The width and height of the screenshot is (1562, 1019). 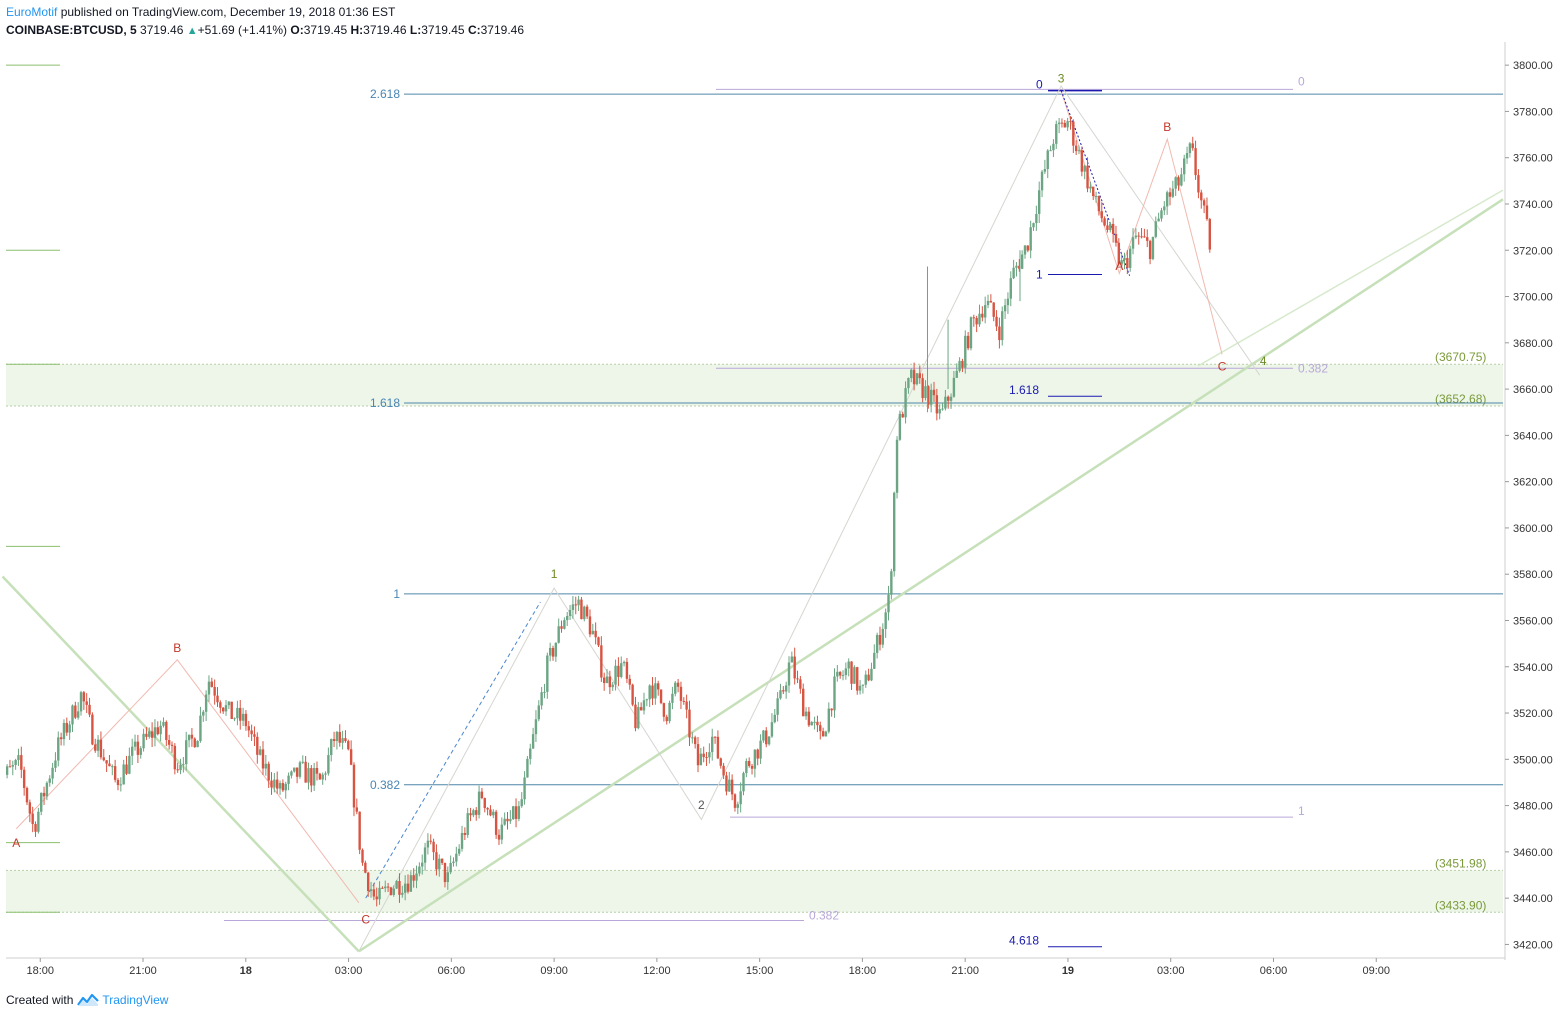 What do you see at coordinates (1263, 361) in the screenshot?
I see `wave-label: 4` at bounding box center [1263, 361].